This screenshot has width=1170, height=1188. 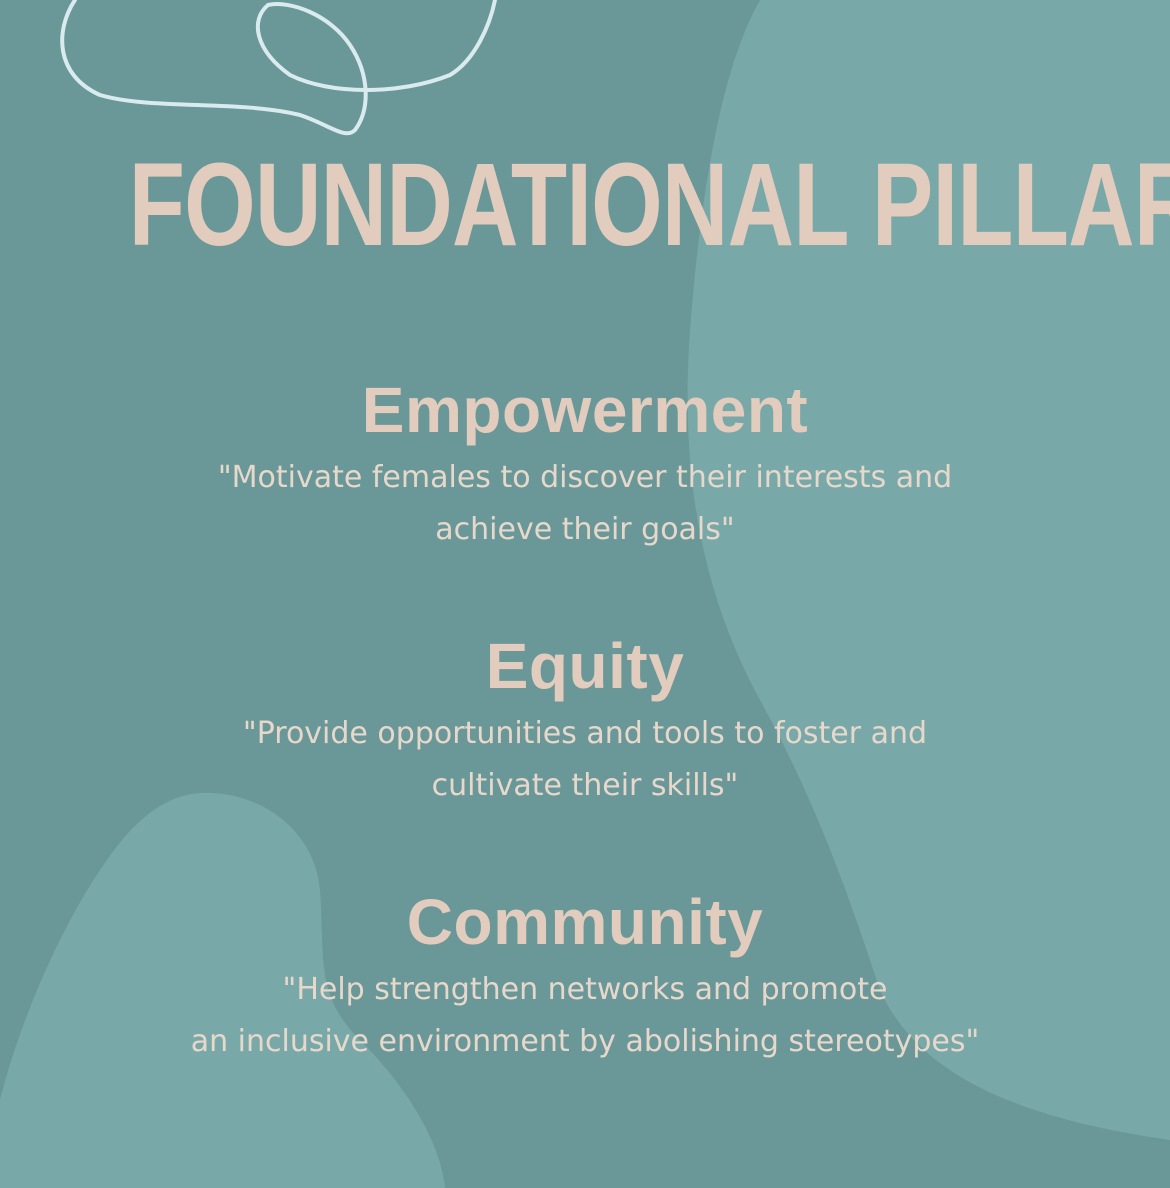 I want to click on quote-line: "Help strengthen networks and promote, so click(x=585, y=989).